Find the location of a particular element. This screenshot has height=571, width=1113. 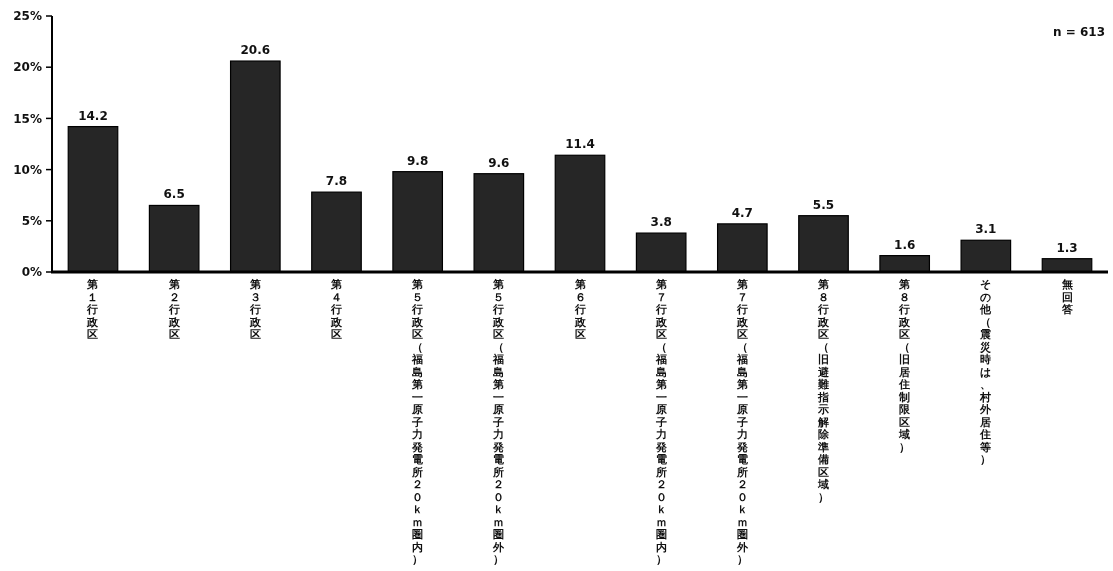

x-tick-label: 第２行政区 is located at coordinates (174, 309).